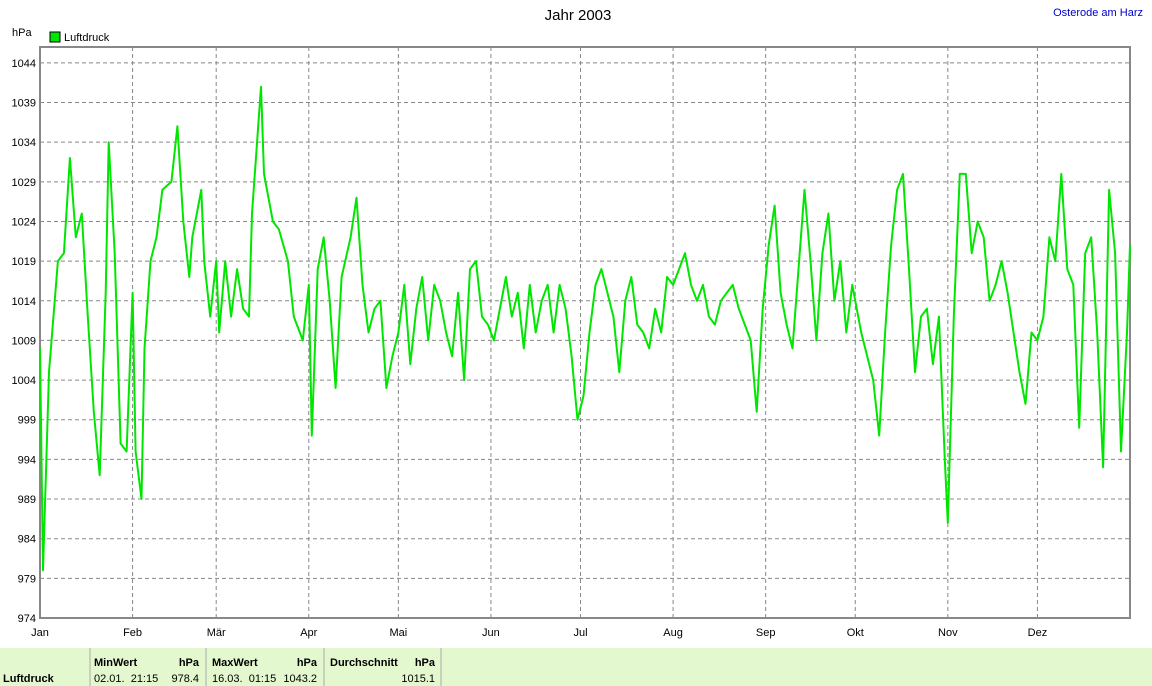  I want to click on x-tick-label: Mär, so click(216, 633).